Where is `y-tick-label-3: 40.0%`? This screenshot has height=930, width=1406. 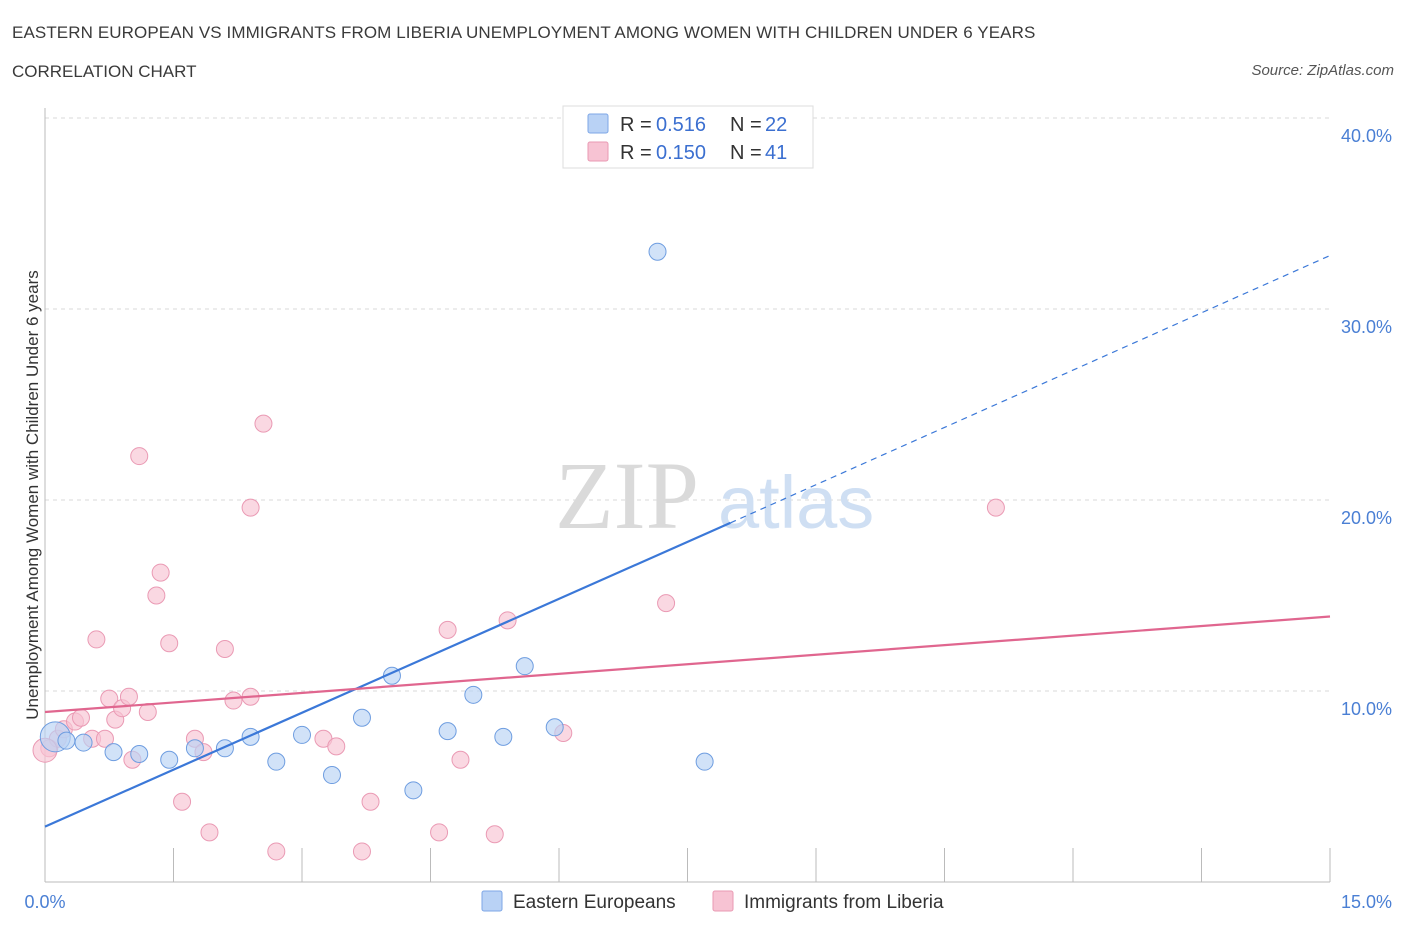
y-tick-label-3: 40.0% is located at coordinates (1366, 136).